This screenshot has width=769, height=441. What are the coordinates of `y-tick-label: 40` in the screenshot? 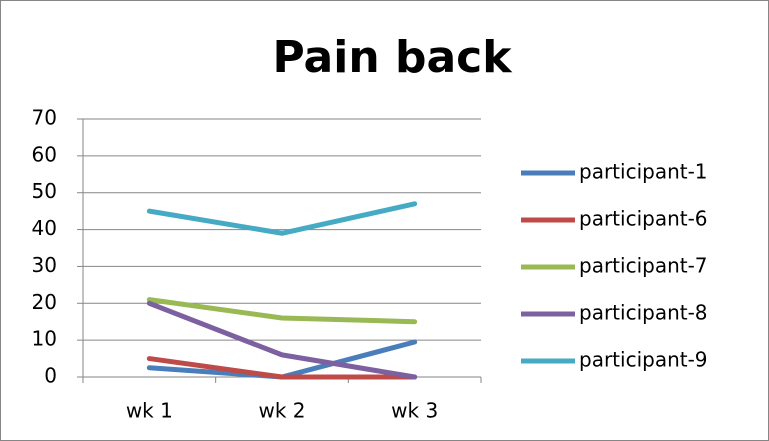 It's located at (44, 228).